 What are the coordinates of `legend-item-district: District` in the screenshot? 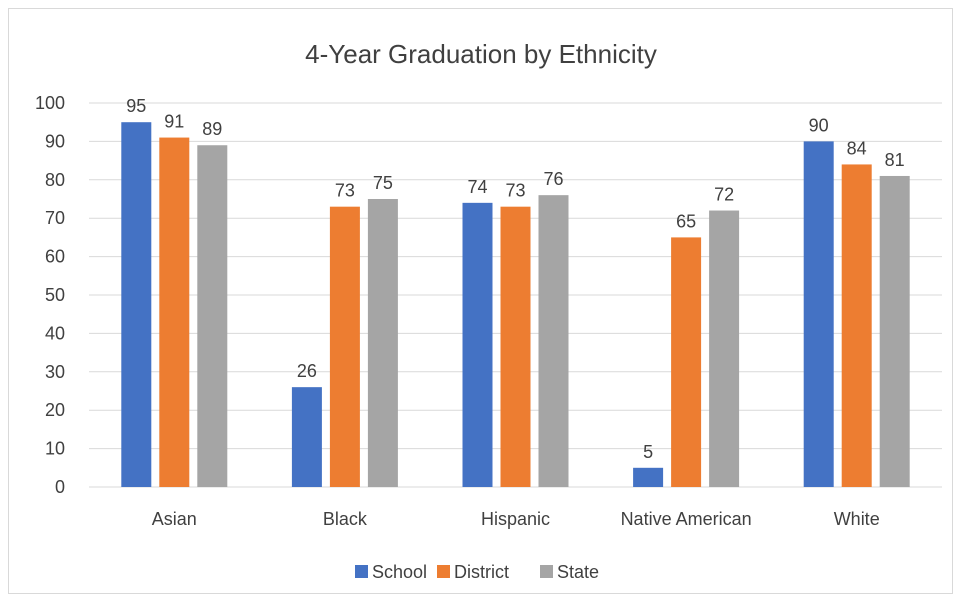 It's located at (473, 572).